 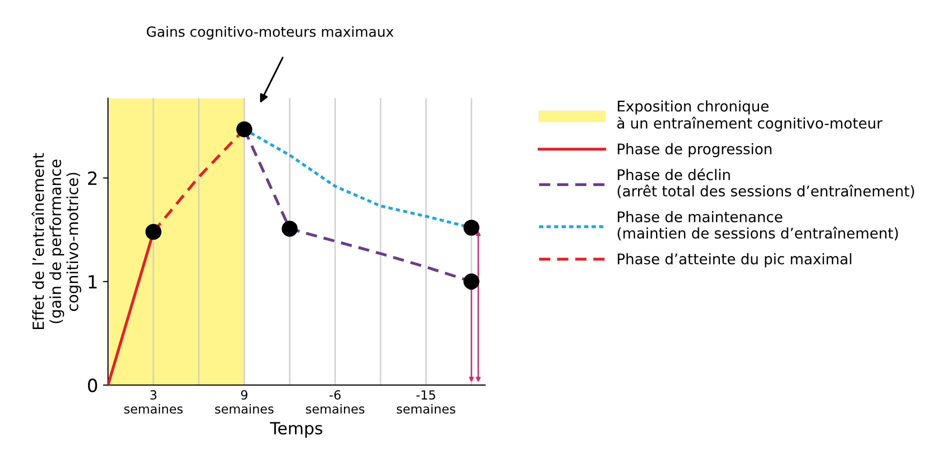 I want to click on legend-label: Phase de maintenance (maintien de sessions d’entraînement), so click(x=758, y=225).